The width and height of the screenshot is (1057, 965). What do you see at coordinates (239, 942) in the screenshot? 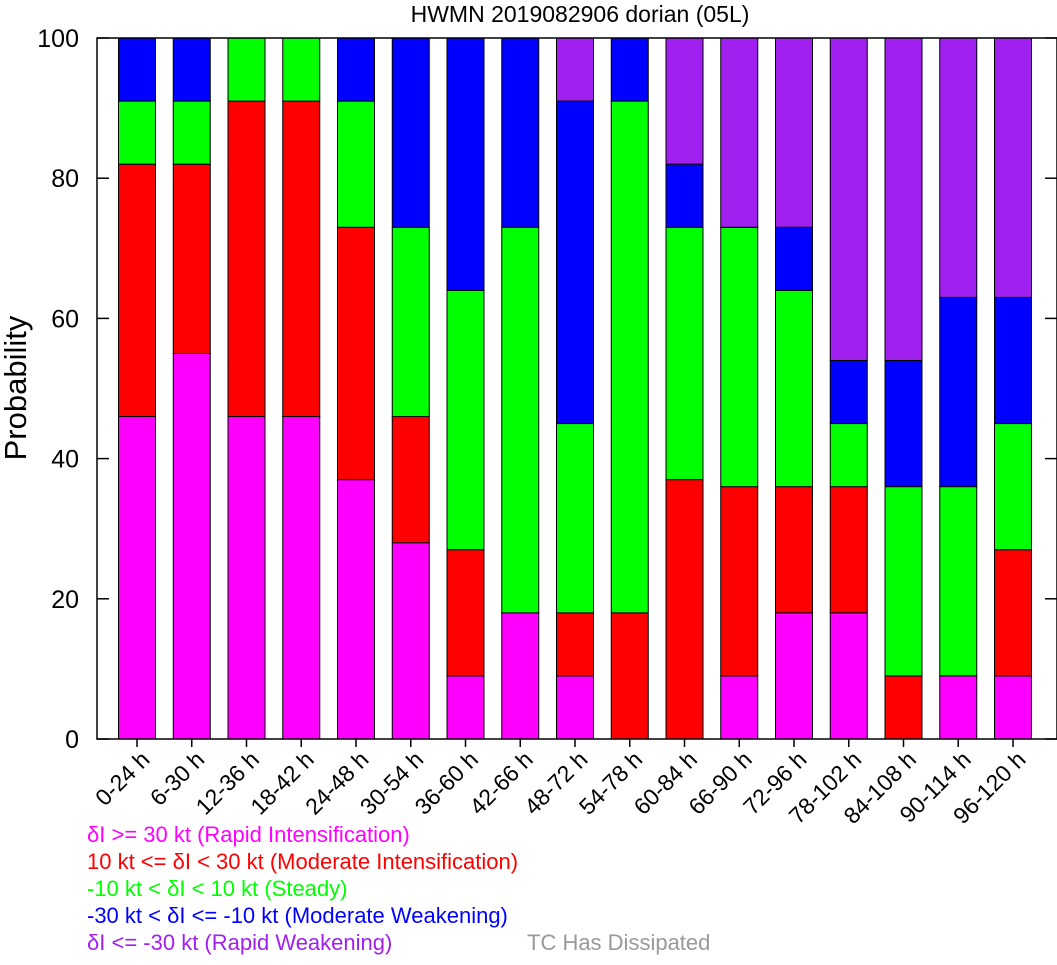
I see `legend-entry: δI <= -30 kt (Rapid Weakening)` at bounding box center [239, 942].